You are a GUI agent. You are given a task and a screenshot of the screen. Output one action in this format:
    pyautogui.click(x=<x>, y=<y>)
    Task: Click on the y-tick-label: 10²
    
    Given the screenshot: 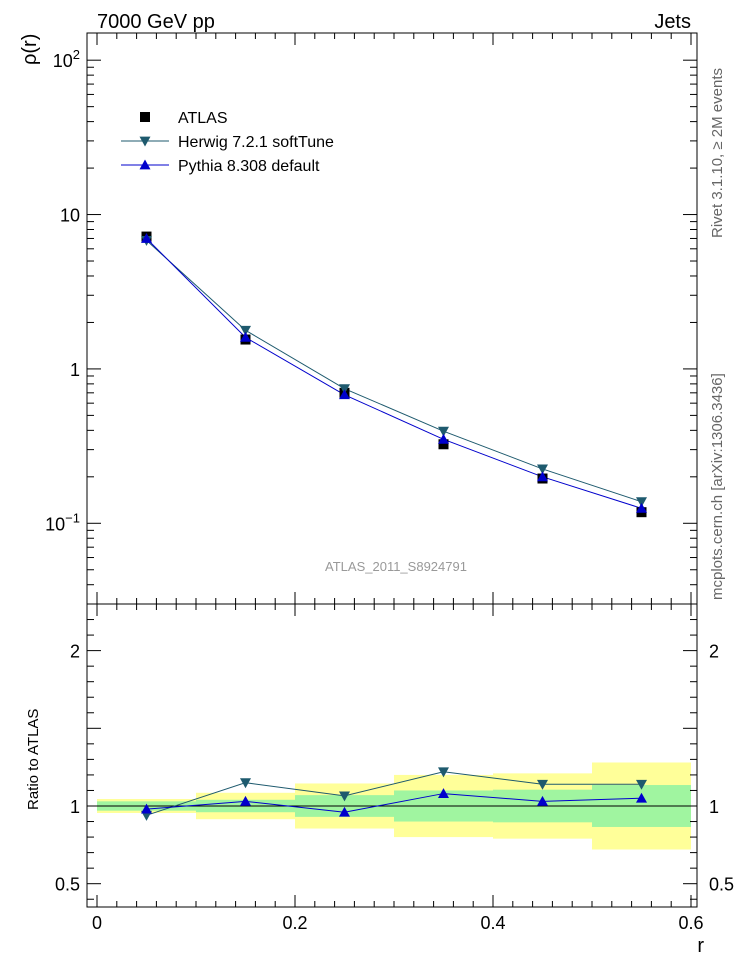 What is the action you would take?
    pyautogui.click(x=66, y=59)
    